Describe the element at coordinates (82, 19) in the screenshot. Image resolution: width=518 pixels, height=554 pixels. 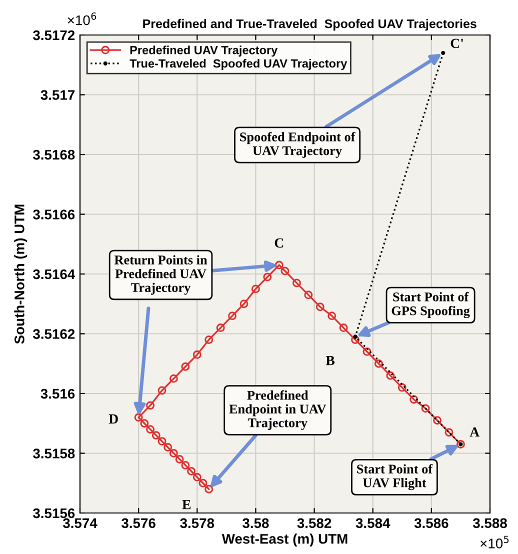
I see `text: ×10$^{6}$` at that location.